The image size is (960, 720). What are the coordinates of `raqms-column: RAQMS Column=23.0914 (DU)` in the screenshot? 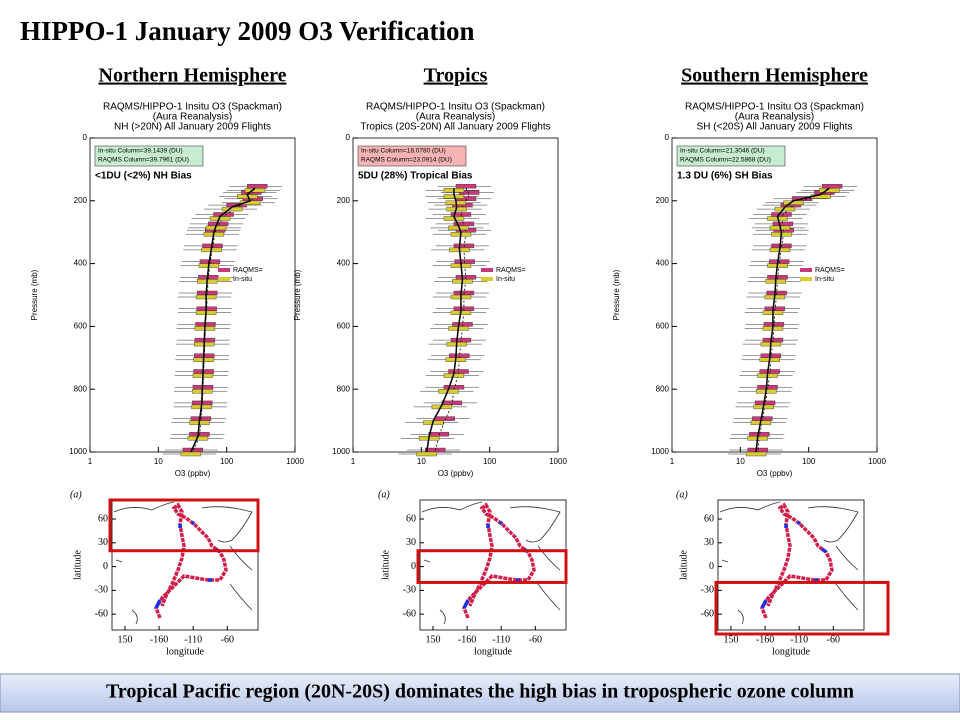 It's located at (406, 160).